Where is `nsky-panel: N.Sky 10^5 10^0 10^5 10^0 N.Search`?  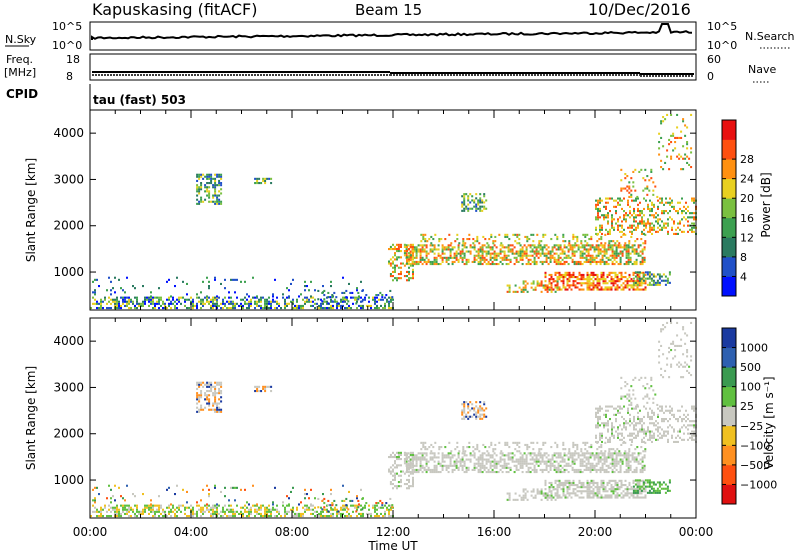
nsky-panel: N.Sky 10^5 10^0 10^5 10^0 N.Search is located at coordinates (400, 36).